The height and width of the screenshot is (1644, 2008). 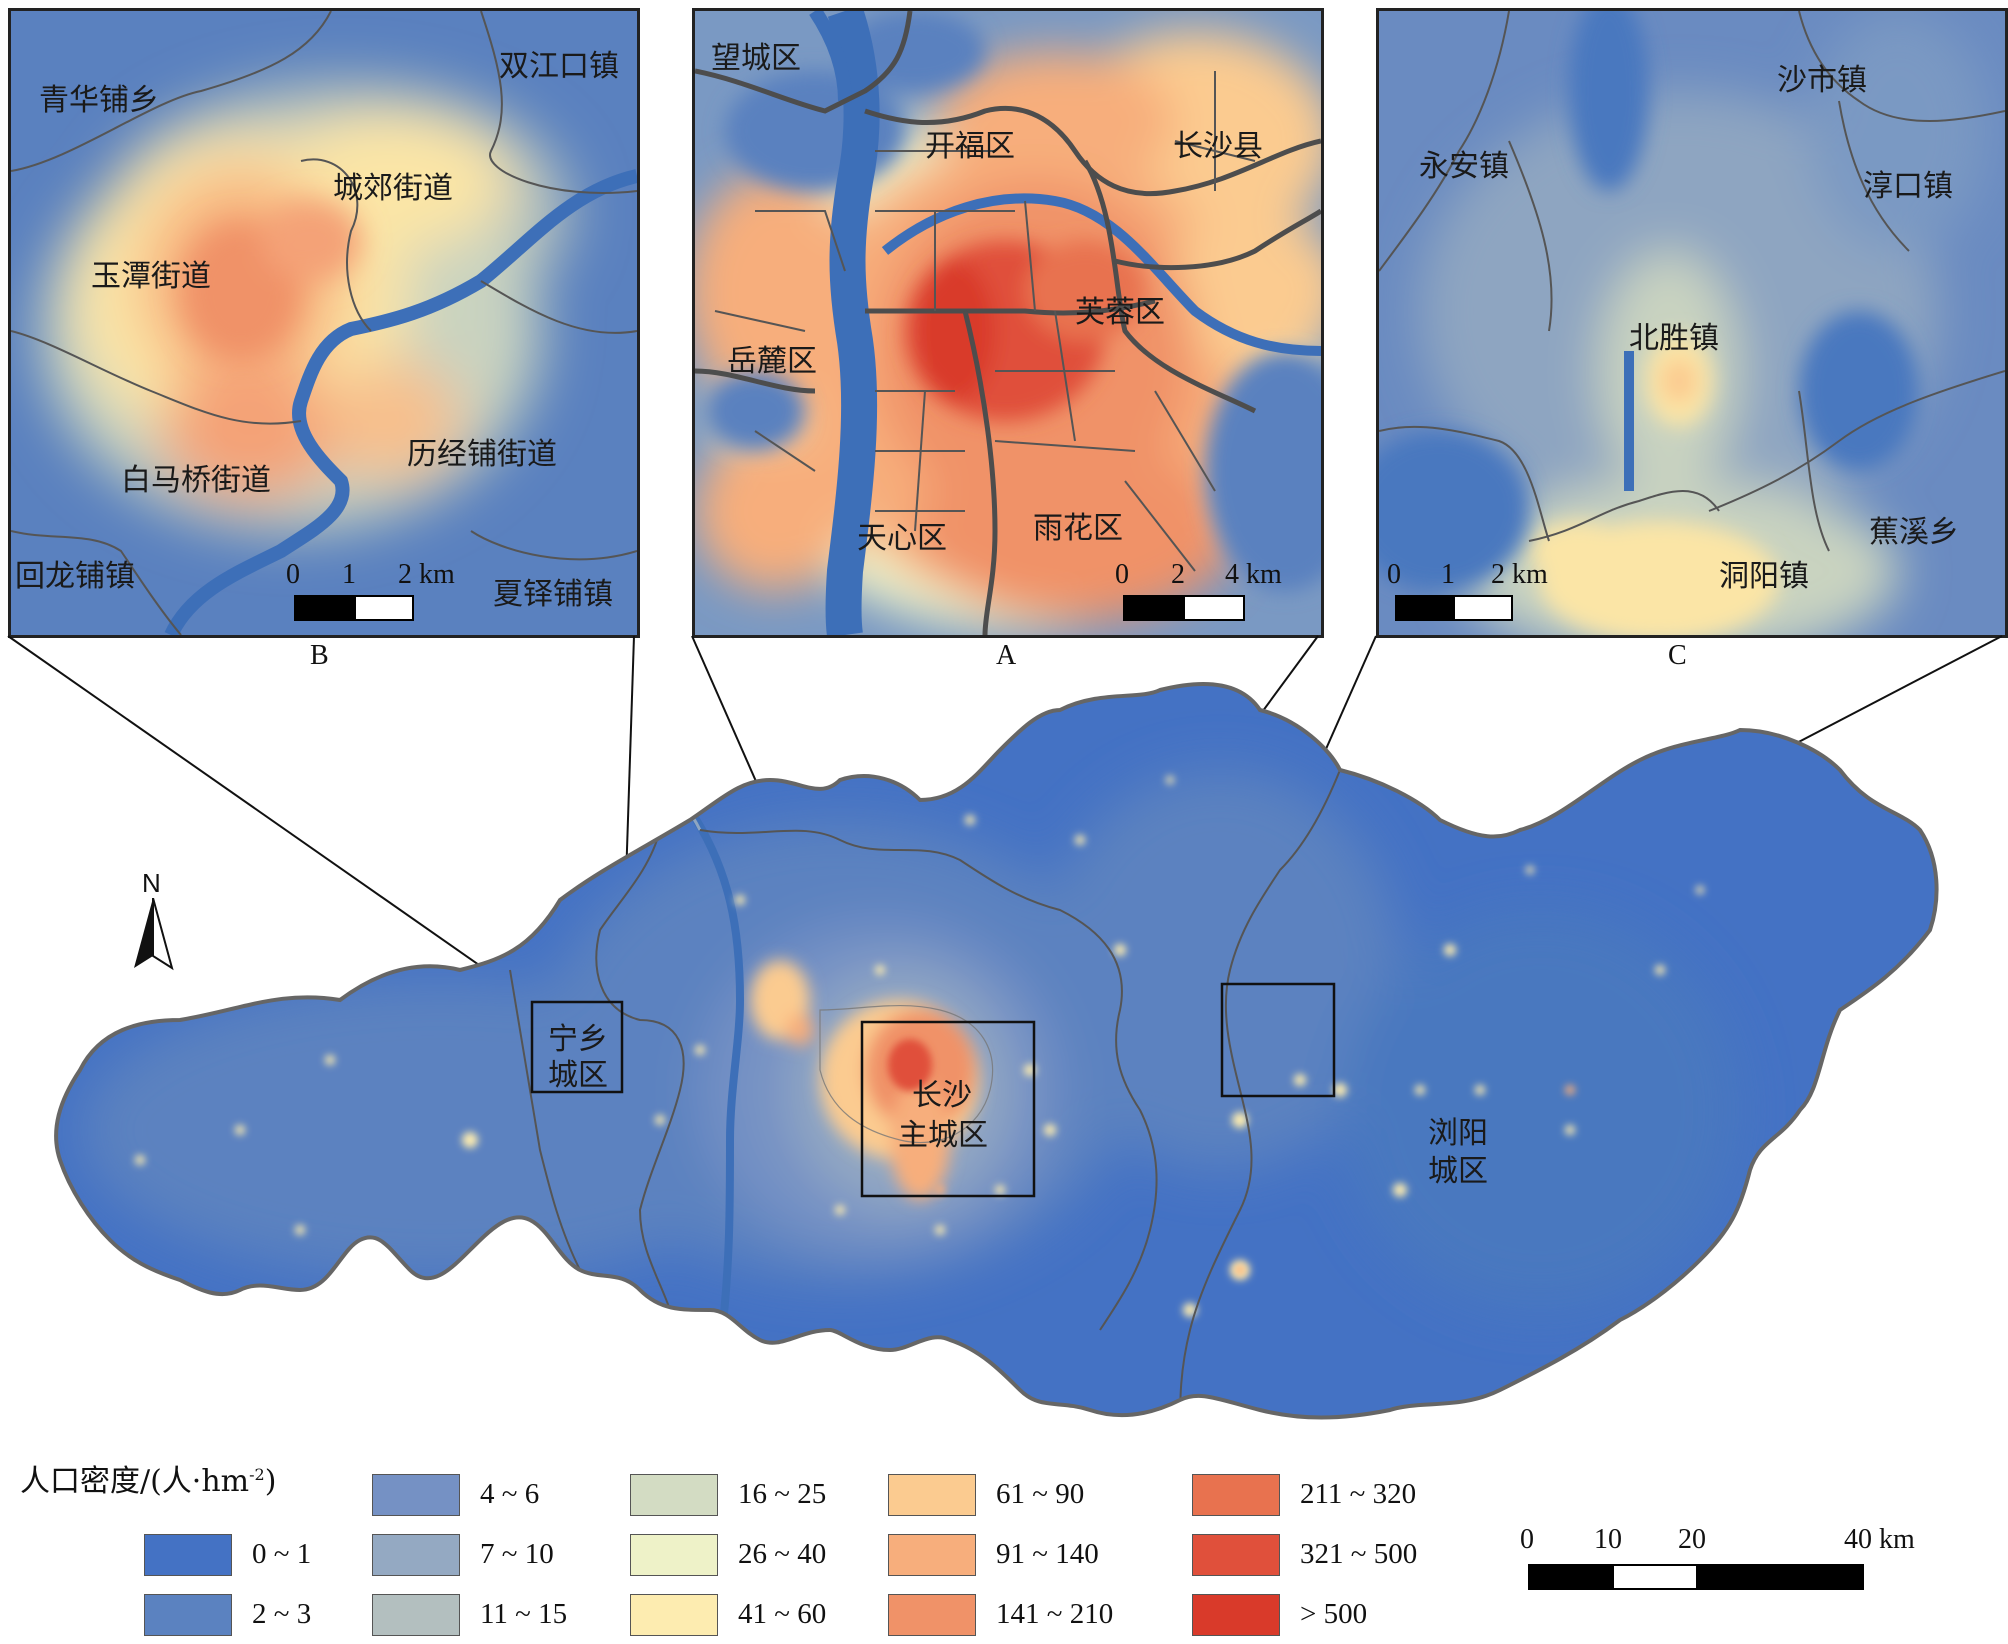 I want to click on inset-c-label: 洞阳镇, so click(x=1764, y=576).